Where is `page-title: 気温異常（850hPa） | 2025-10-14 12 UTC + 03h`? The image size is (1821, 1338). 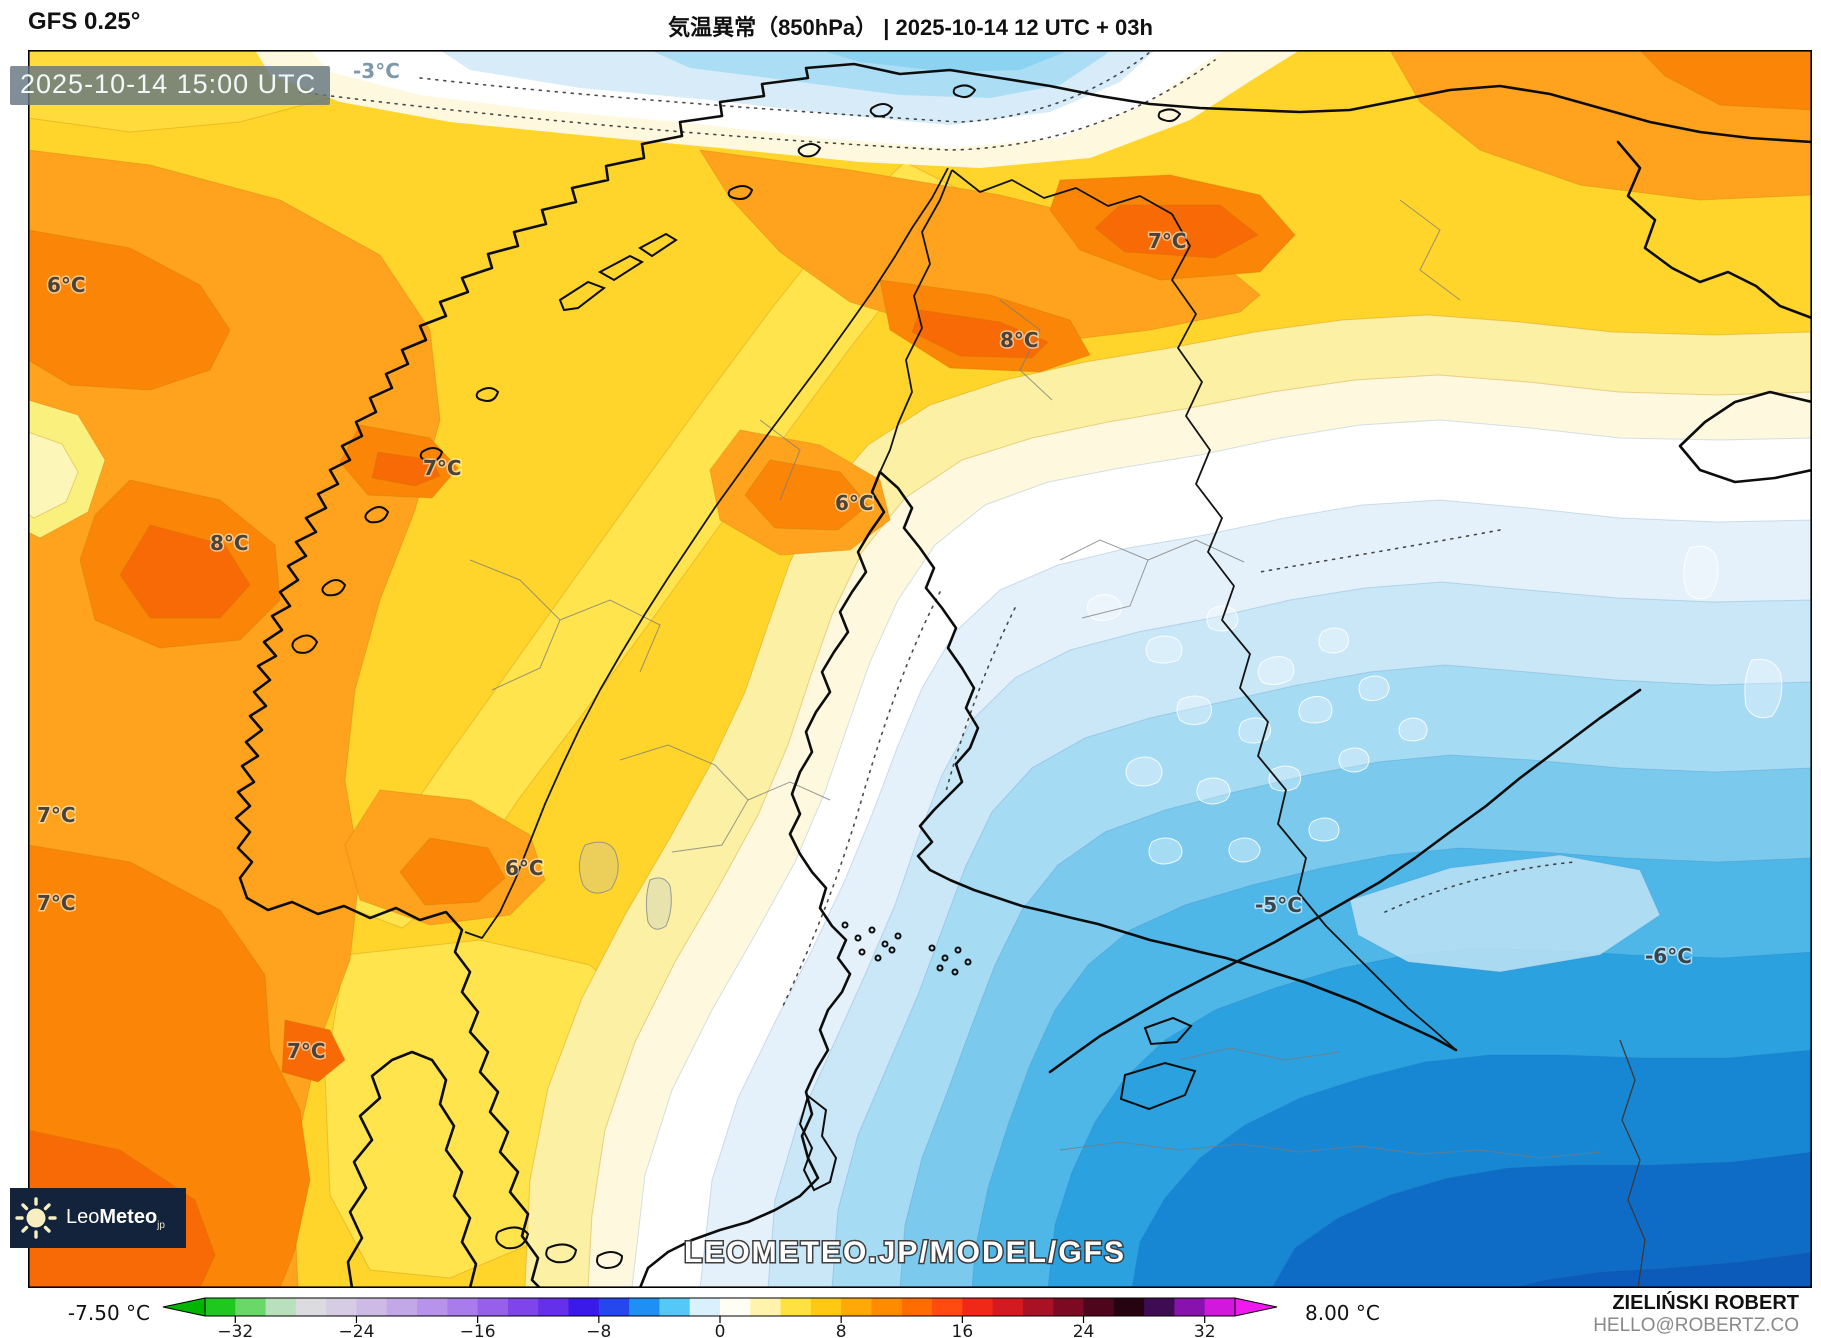 page-title: 気温異常（850hPa） | 2025-10-14 12 UTC + 03h is located at coordinates (910, 27).